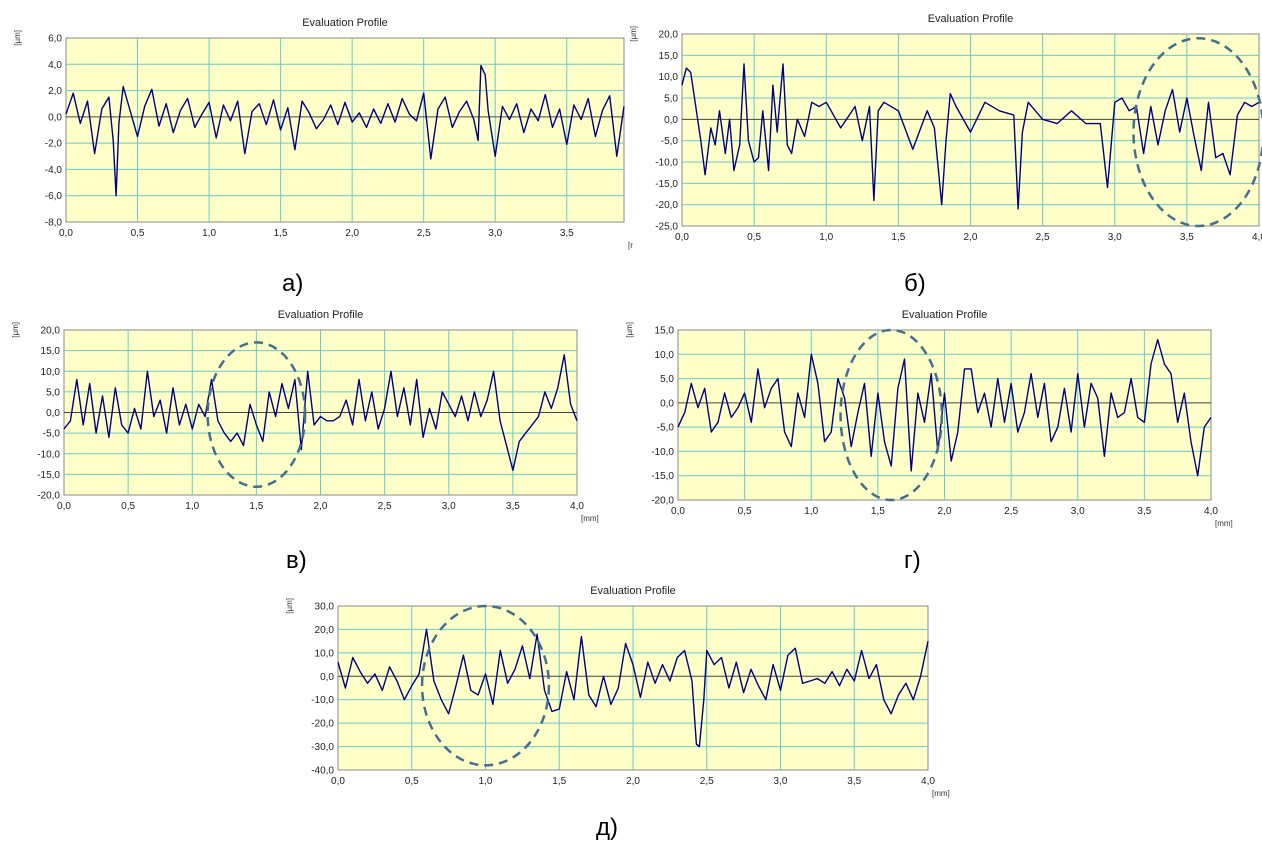 The width and height of the screenshot is (1262, 848). Describe the element at coordinates (54, 170) in the screenshot. I see `y-tick-label: -4,0` at that location.